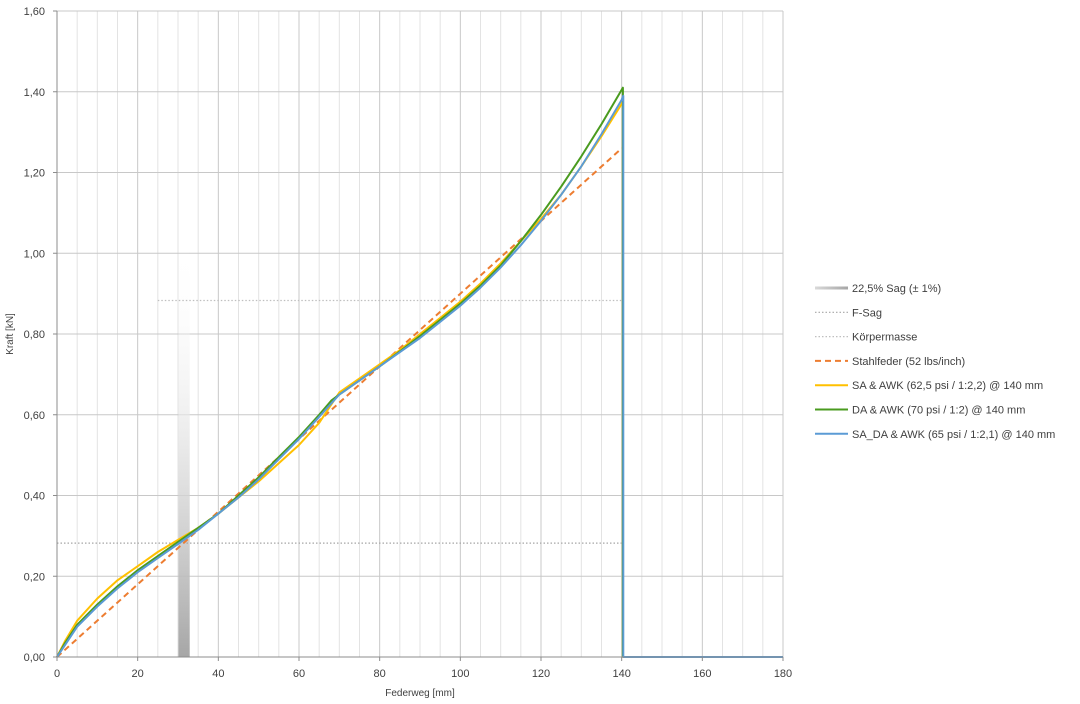 This screenshot has height=704, width=1080. What do you see at coordinates (34, 12) in the screenshot?
I see `y-tick-label: 1,60` at bounding box center [34, 12].